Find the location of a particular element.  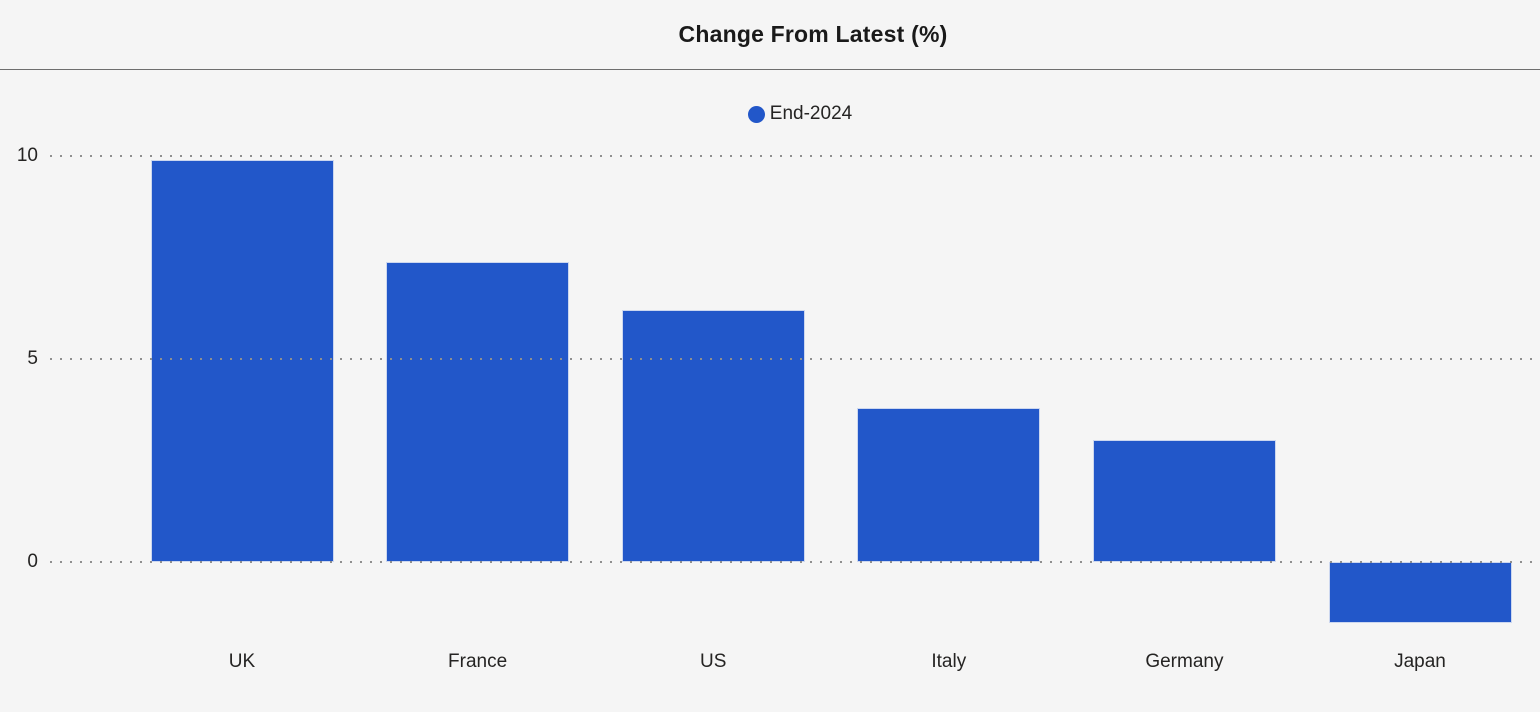

y-axis-tick-0: 0 is located at coordinates (32, 561).